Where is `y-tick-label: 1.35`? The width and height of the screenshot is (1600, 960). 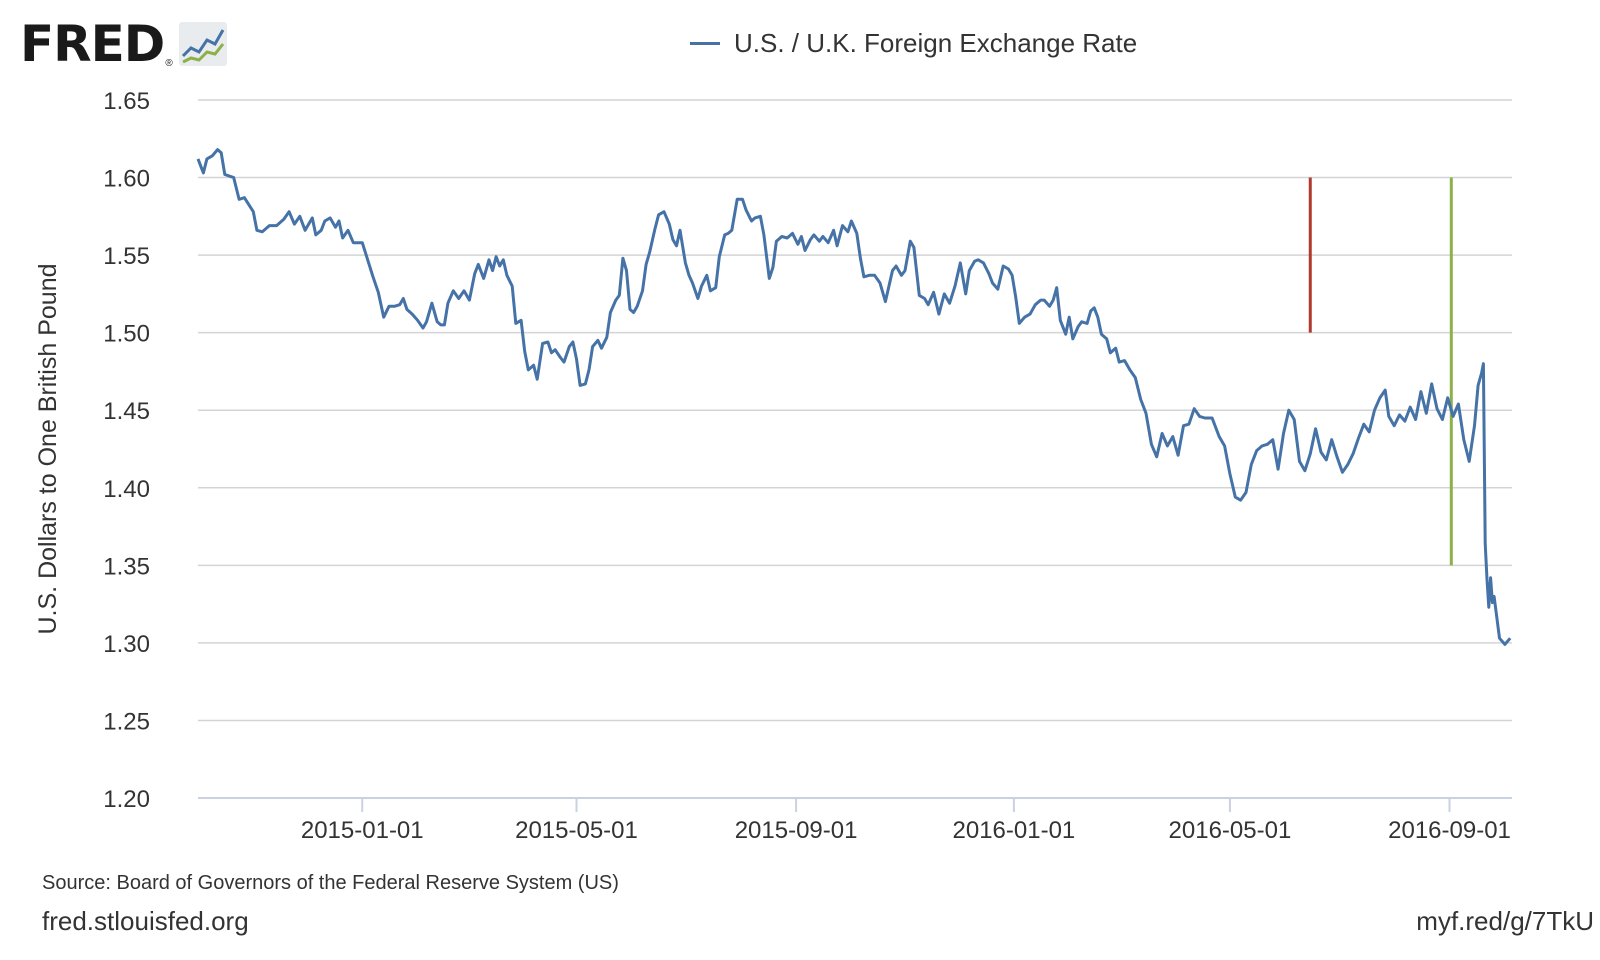 y-tick-label: 1.35 is located at coordinates (126, 566).